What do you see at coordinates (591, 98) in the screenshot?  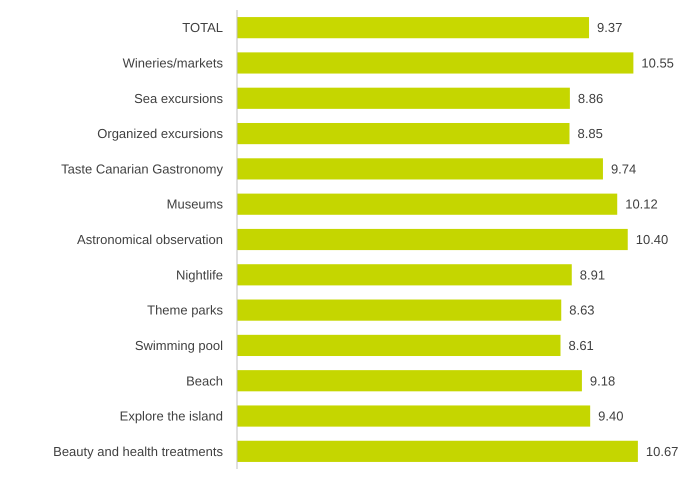 I see `data-label: 8.86` at bounding box center [591, 98].